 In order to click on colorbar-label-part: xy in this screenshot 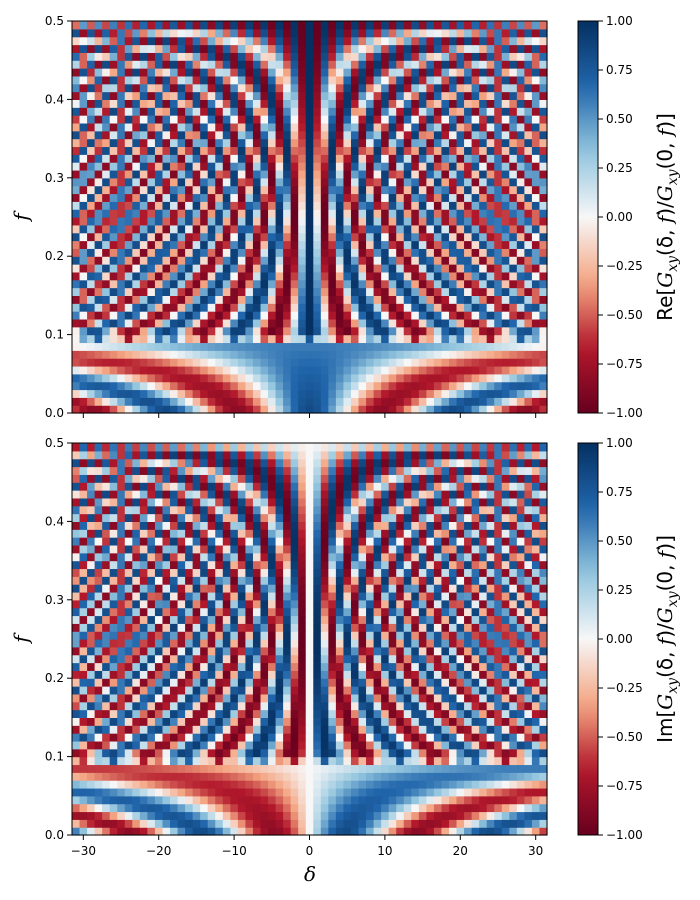, I will do `click(673, 263)`.